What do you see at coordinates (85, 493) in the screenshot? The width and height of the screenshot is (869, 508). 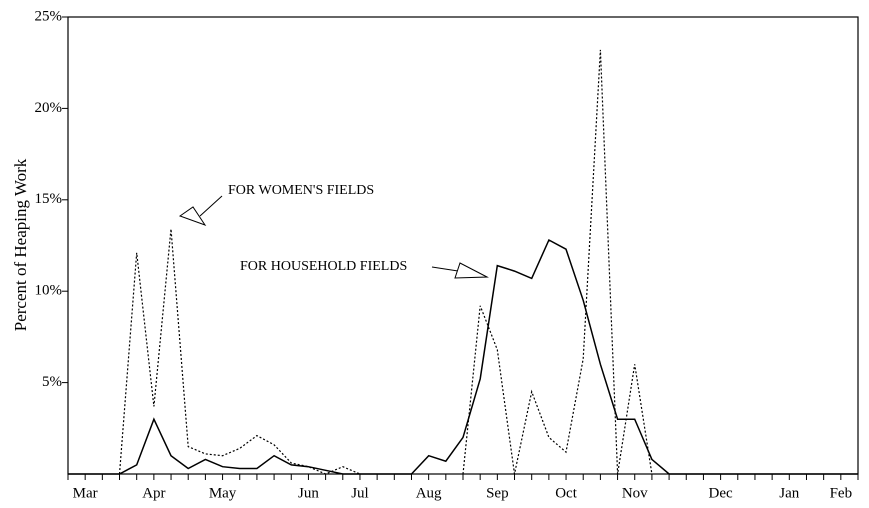 I see `x-tick-label: Mar` at bounding box center [85, 493].